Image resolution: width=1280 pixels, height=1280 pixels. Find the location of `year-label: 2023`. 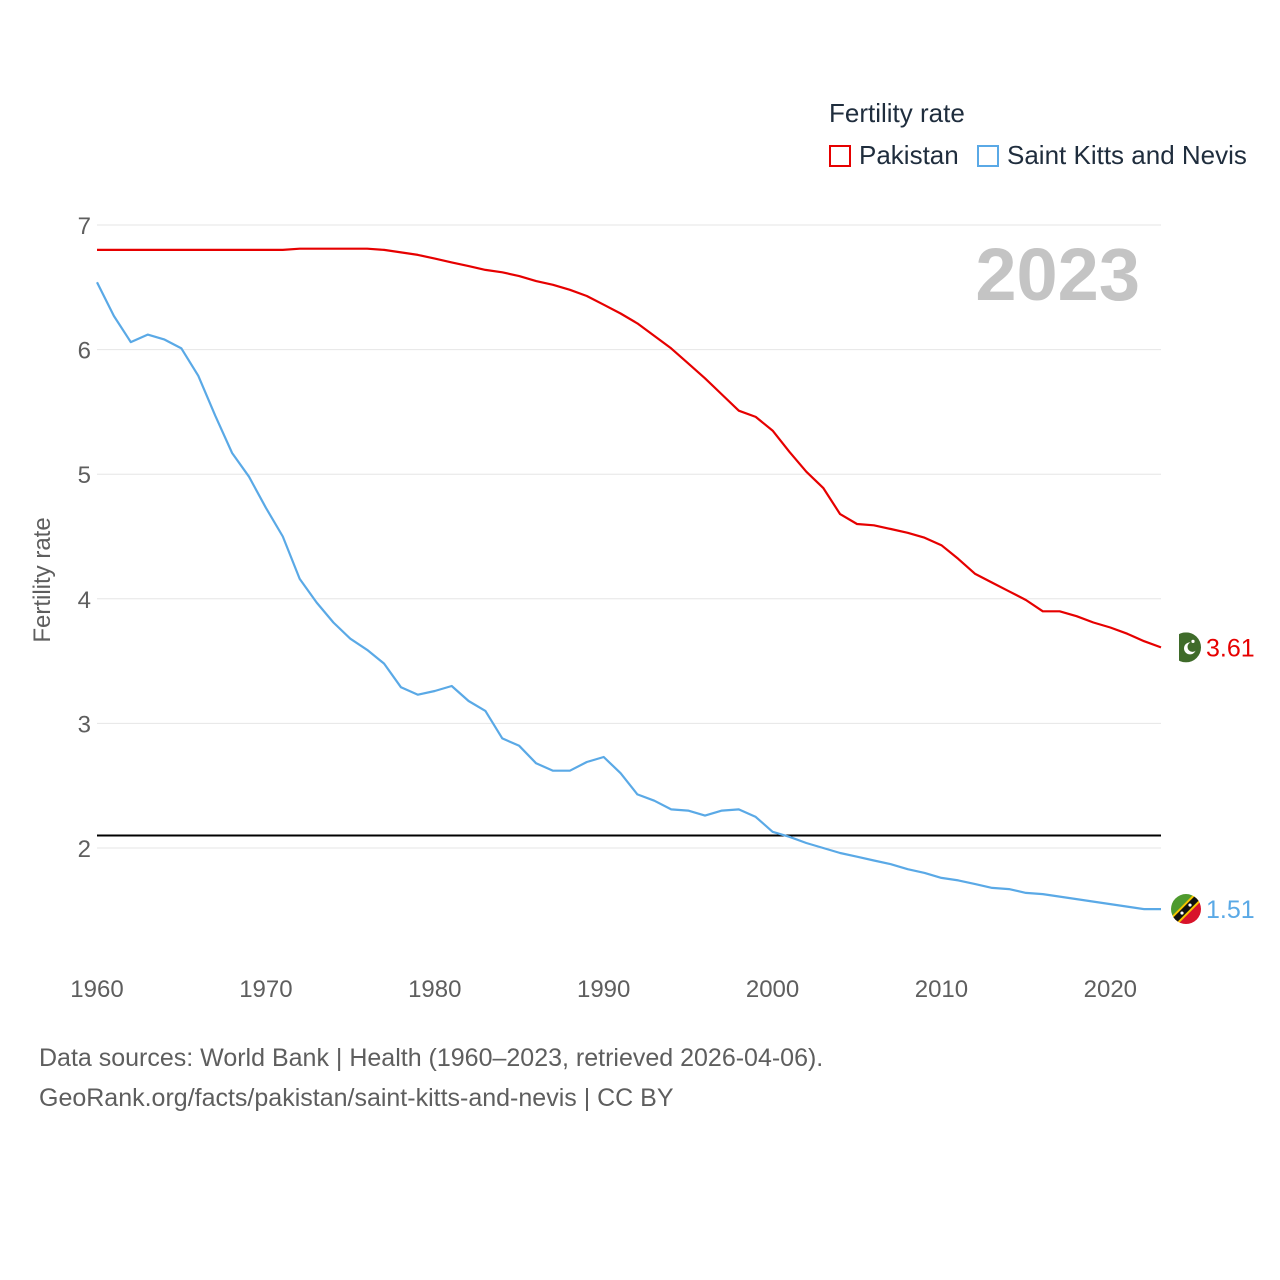

year-label: 2023 is located at coordinates (1057, 274).